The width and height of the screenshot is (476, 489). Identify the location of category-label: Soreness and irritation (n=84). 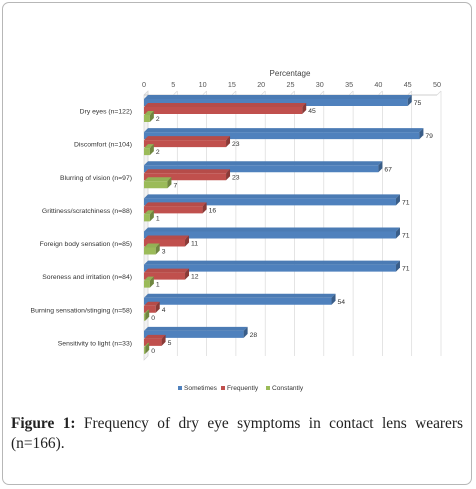
(87, 277).